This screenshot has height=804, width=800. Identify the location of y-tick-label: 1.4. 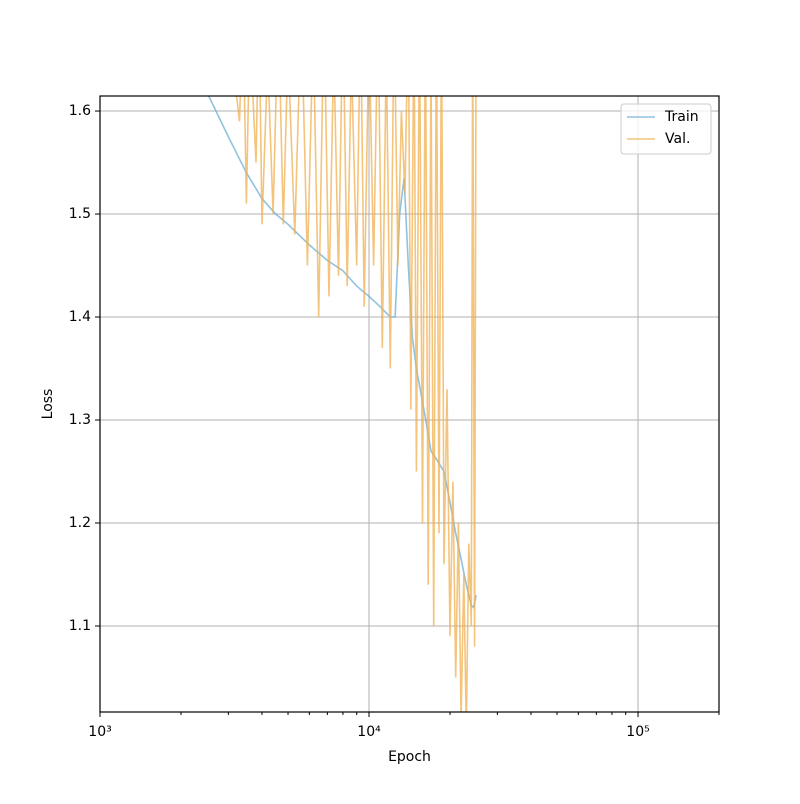
(80, 317).